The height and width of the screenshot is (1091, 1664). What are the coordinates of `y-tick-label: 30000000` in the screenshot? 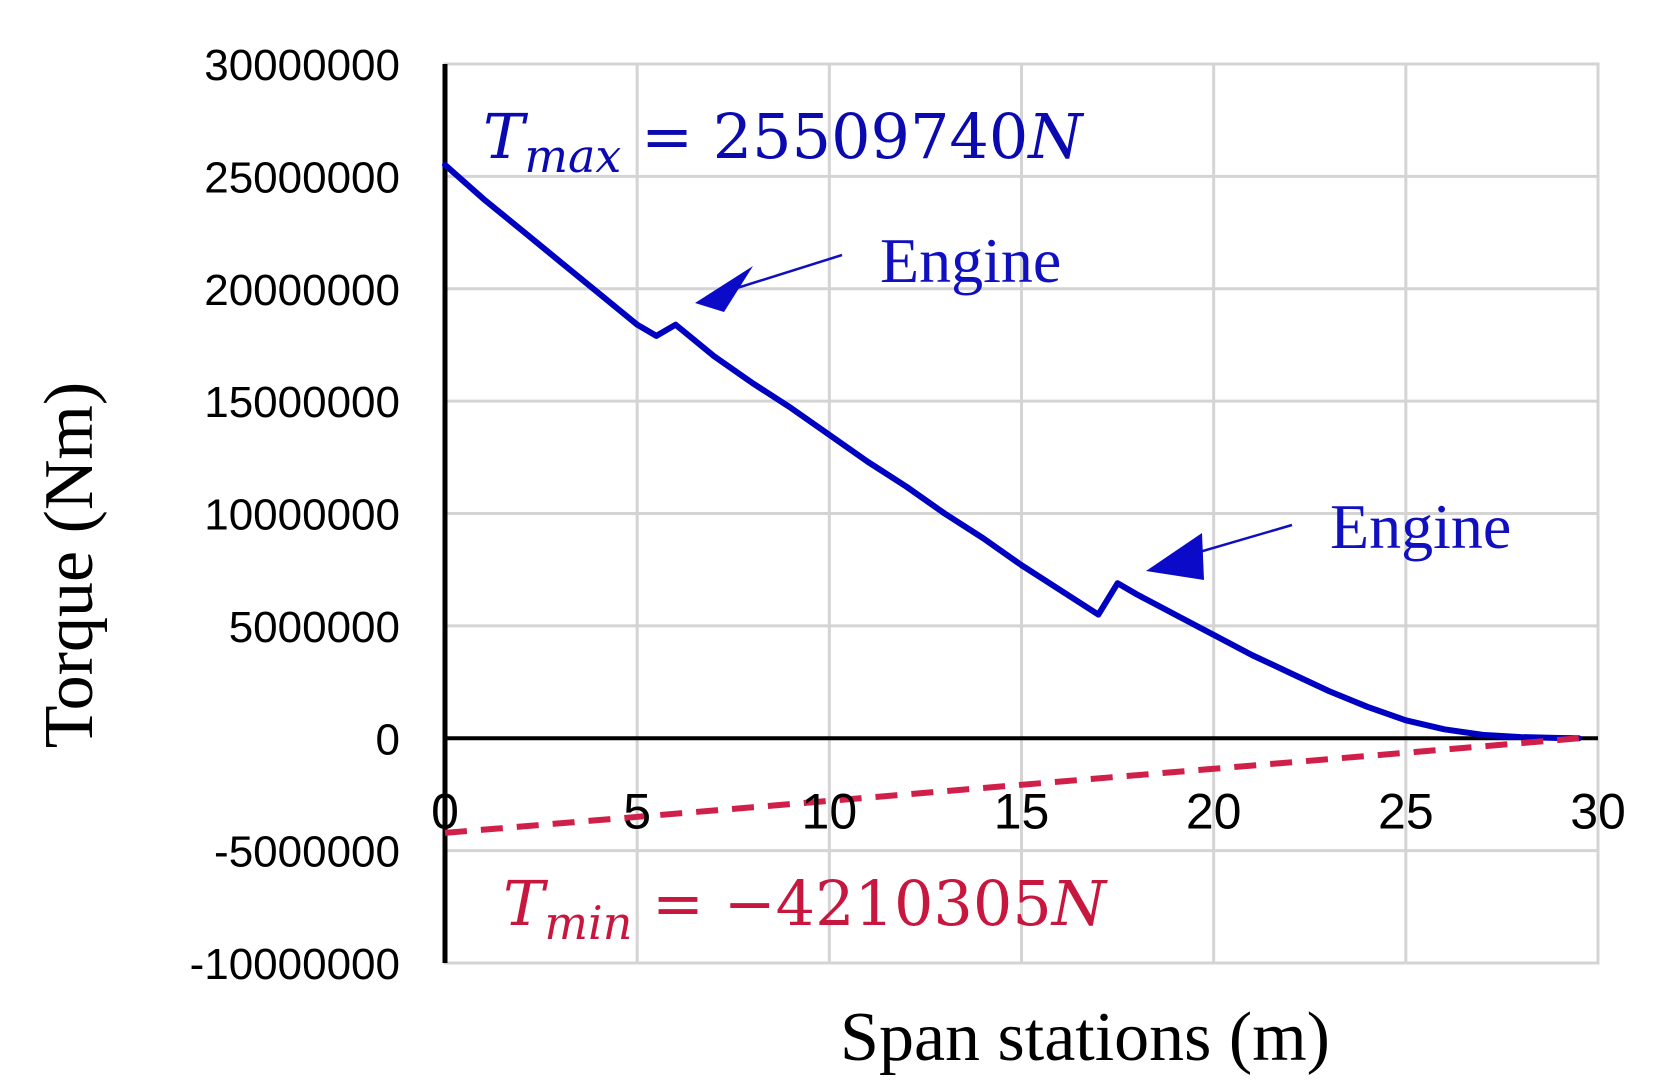 It's located at (302, 65).